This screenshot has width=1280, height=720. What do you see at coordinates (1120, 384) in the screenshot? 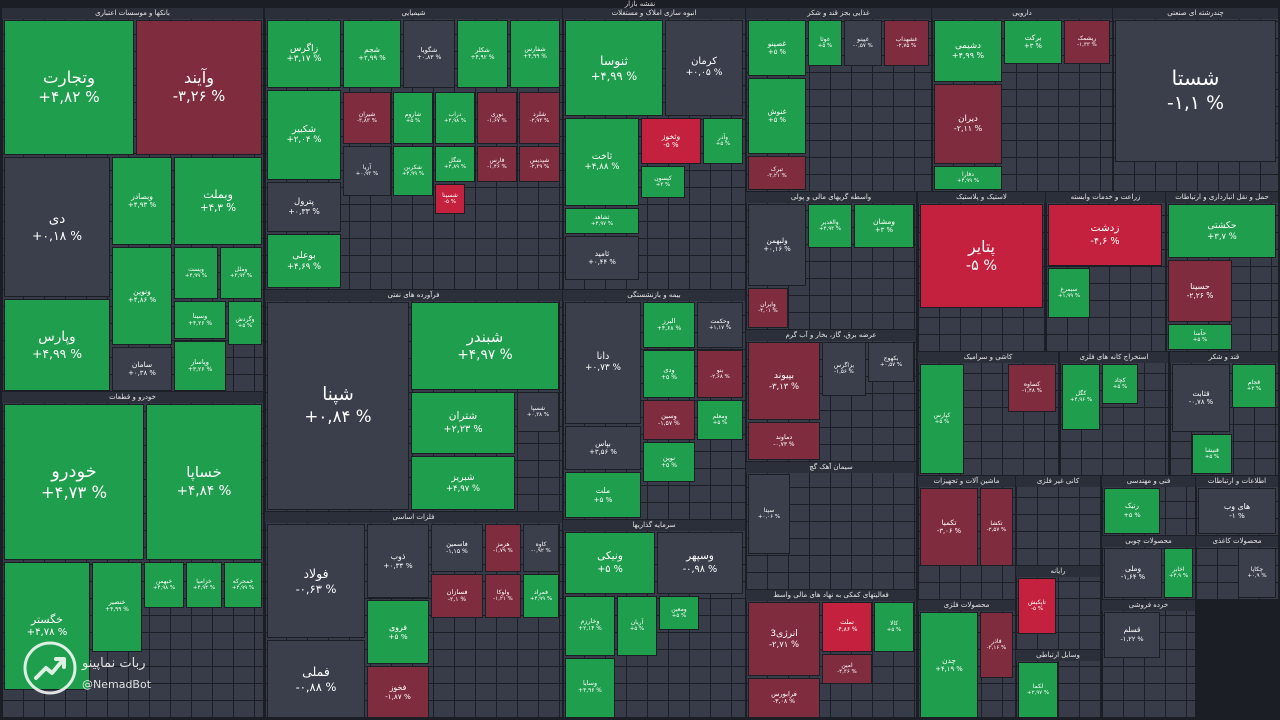
I see `tile: کچاد +۵ %` at bounding box center [1120, 384].